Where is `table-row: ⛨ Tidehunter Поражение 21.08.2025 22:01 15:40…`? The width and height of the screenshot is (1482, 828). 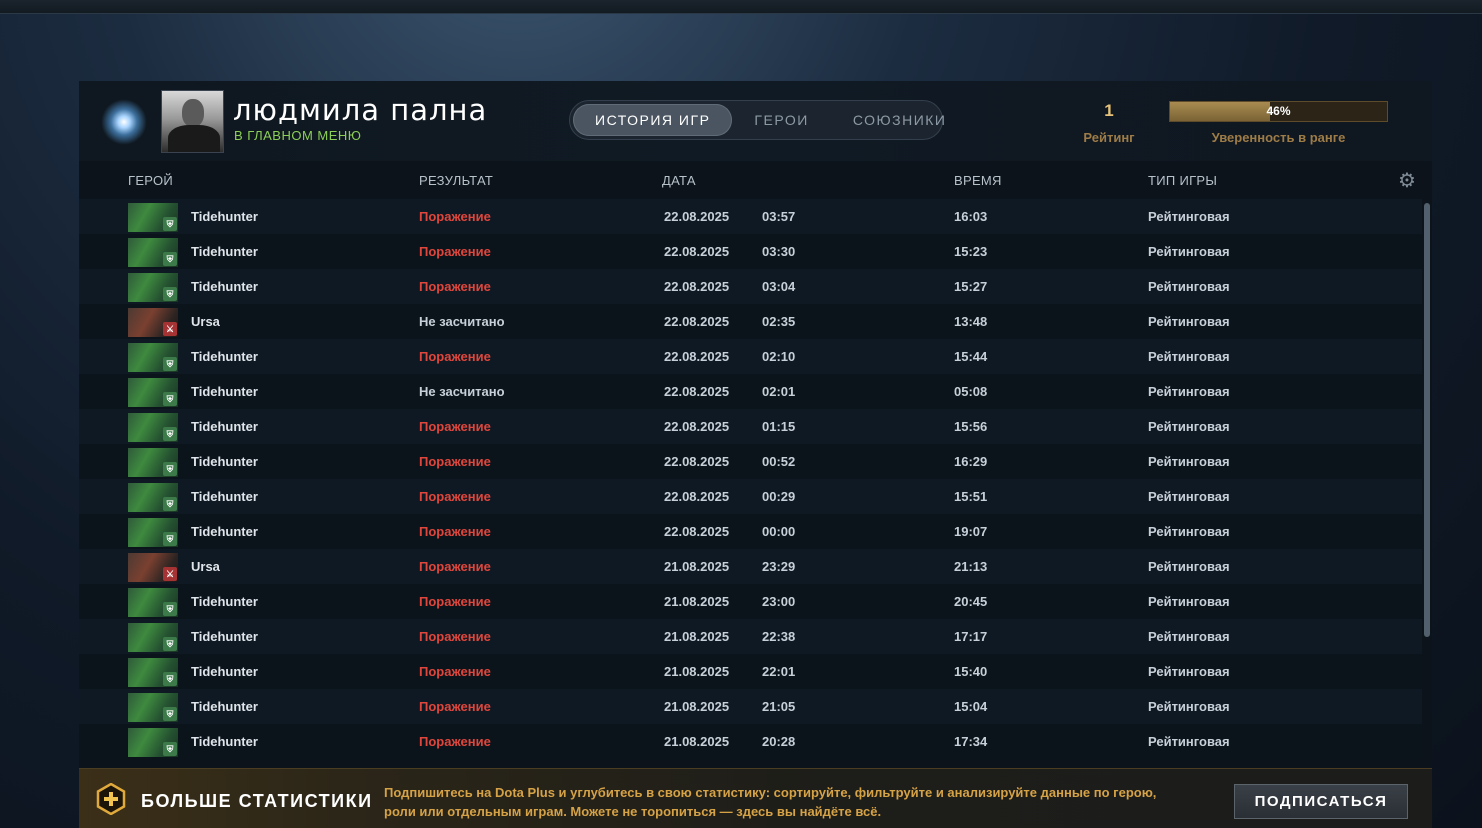
table-row: ⛨ Tidehunter Поражение 21.08.2025 22:01 15:40… is located at coordinates (750, 671).